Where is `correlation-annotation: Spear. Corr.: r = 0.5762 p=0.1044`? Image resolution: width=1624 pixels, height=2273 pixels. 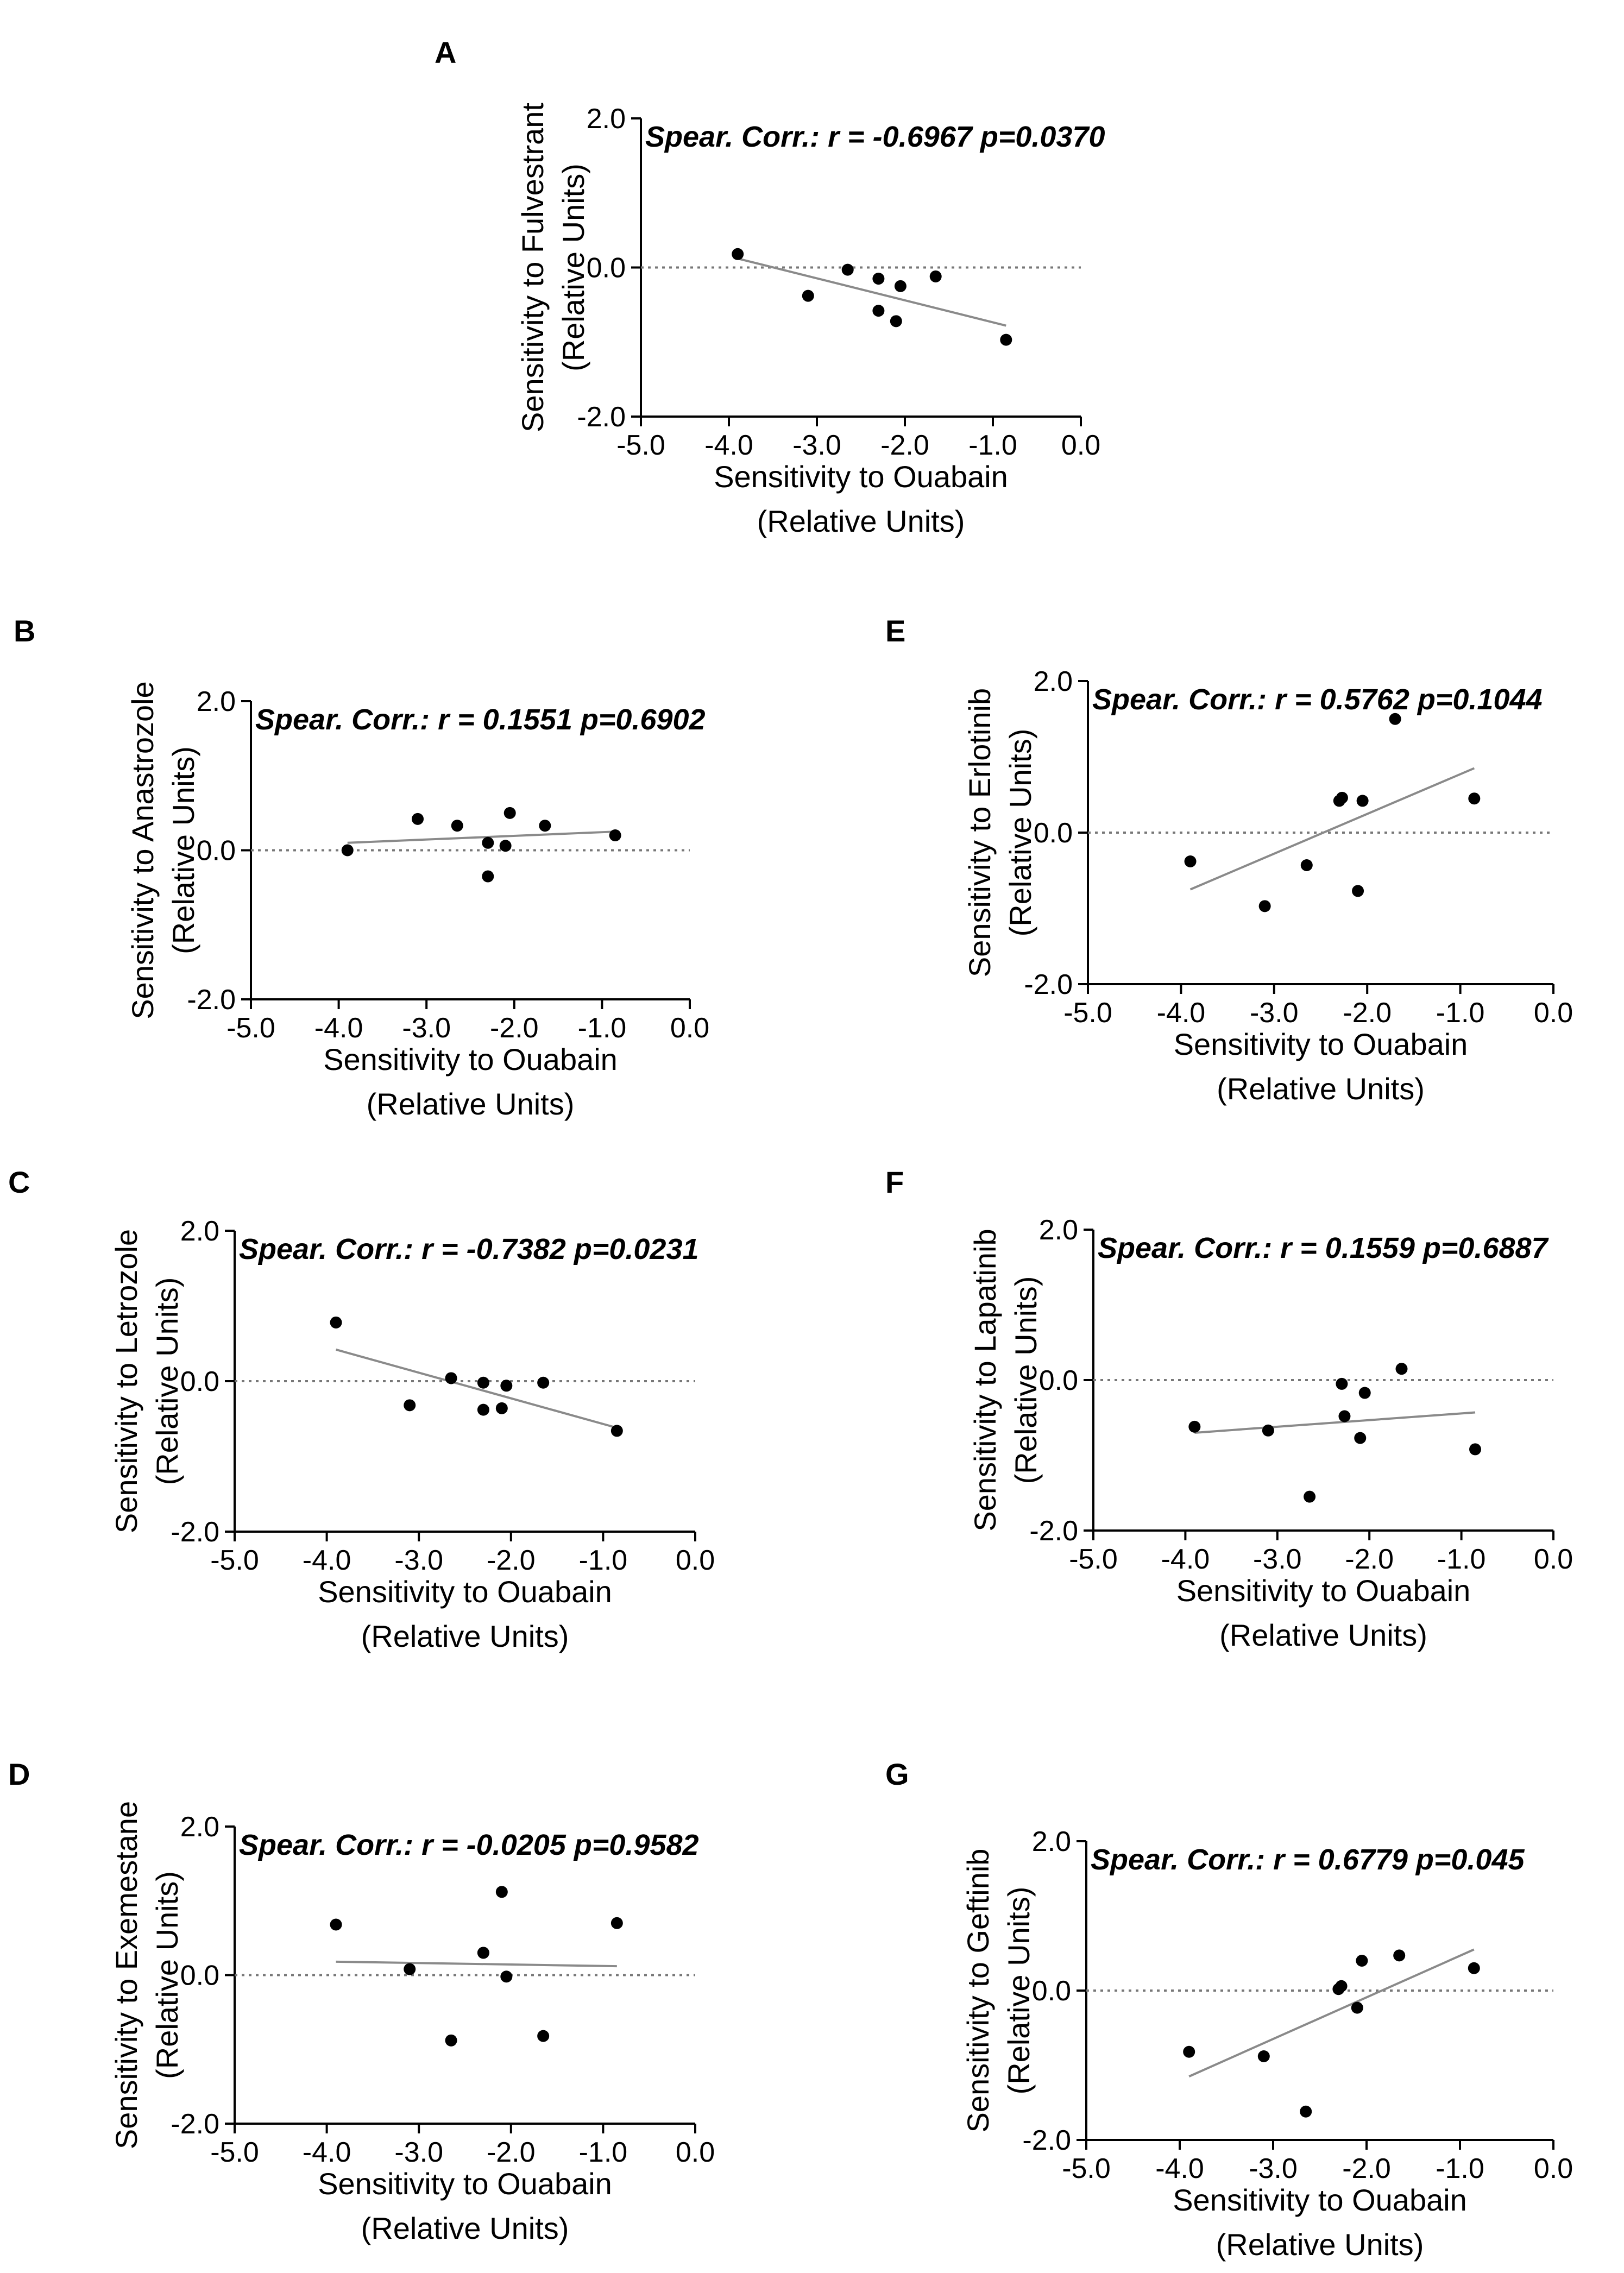
correlation-annotation: Spear. Corr.: r = 0.5762 p=0.1044 is located at coordinates (1317, 699).